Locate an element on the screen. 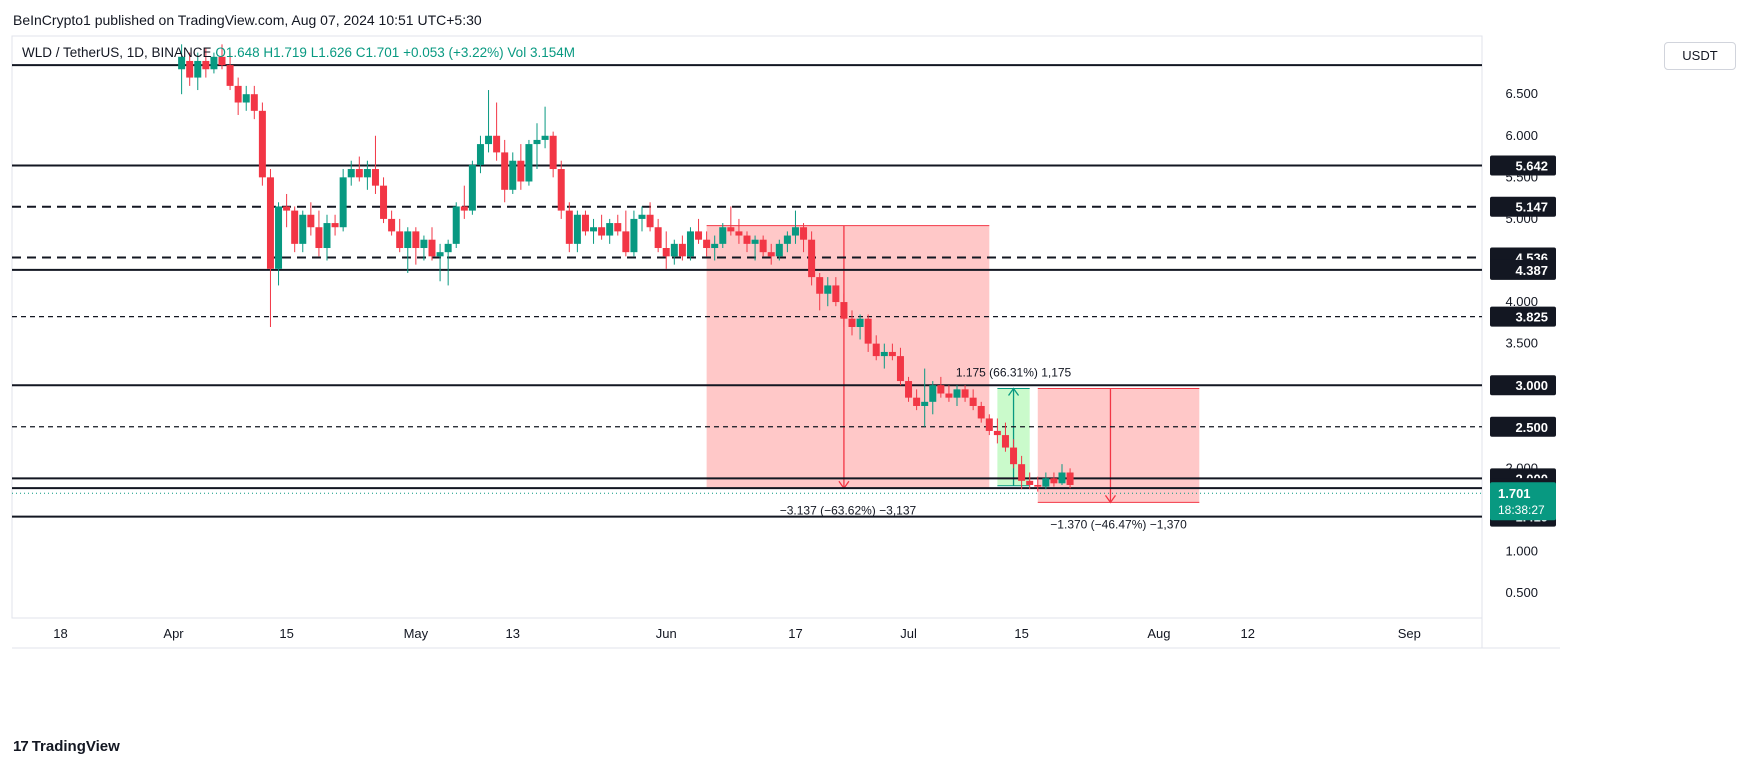  tradingview-brand: TradingView is located at coordinates (75, 746).